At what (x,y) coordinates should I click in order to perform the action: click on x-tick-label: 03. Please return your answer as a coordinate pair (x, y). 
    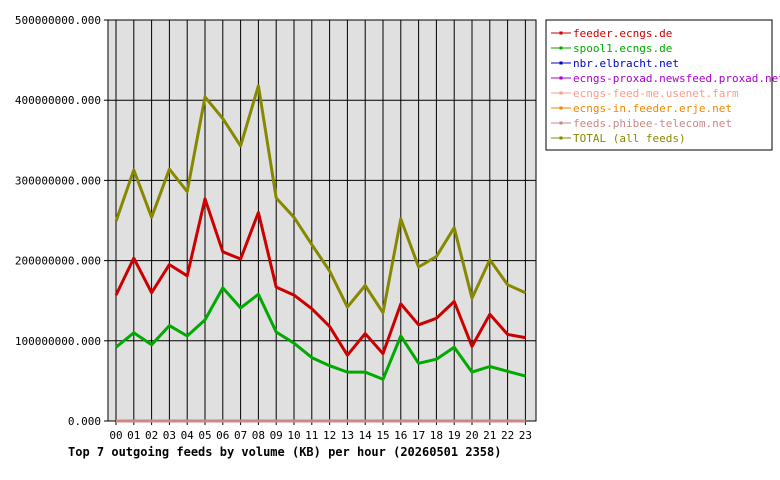
    Looking at the image, I should click on (169, 435).